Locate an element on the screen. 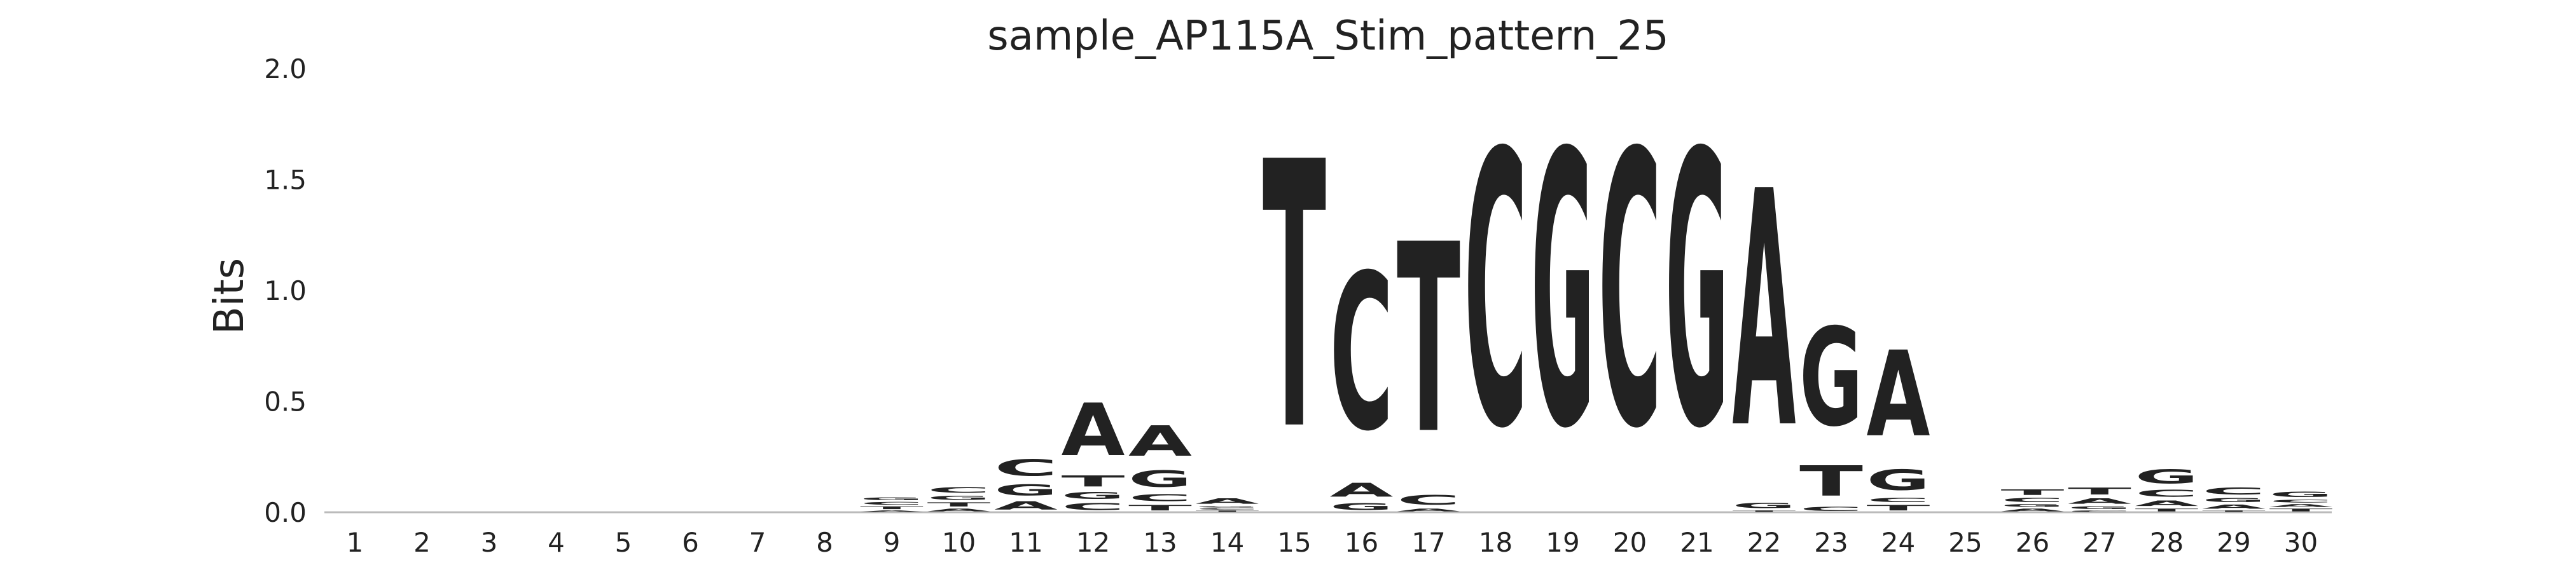 Image resolution: width=2576 pixels, height=572 pixels. x-tick-label: 14 is located at coordinates (1227, 542).